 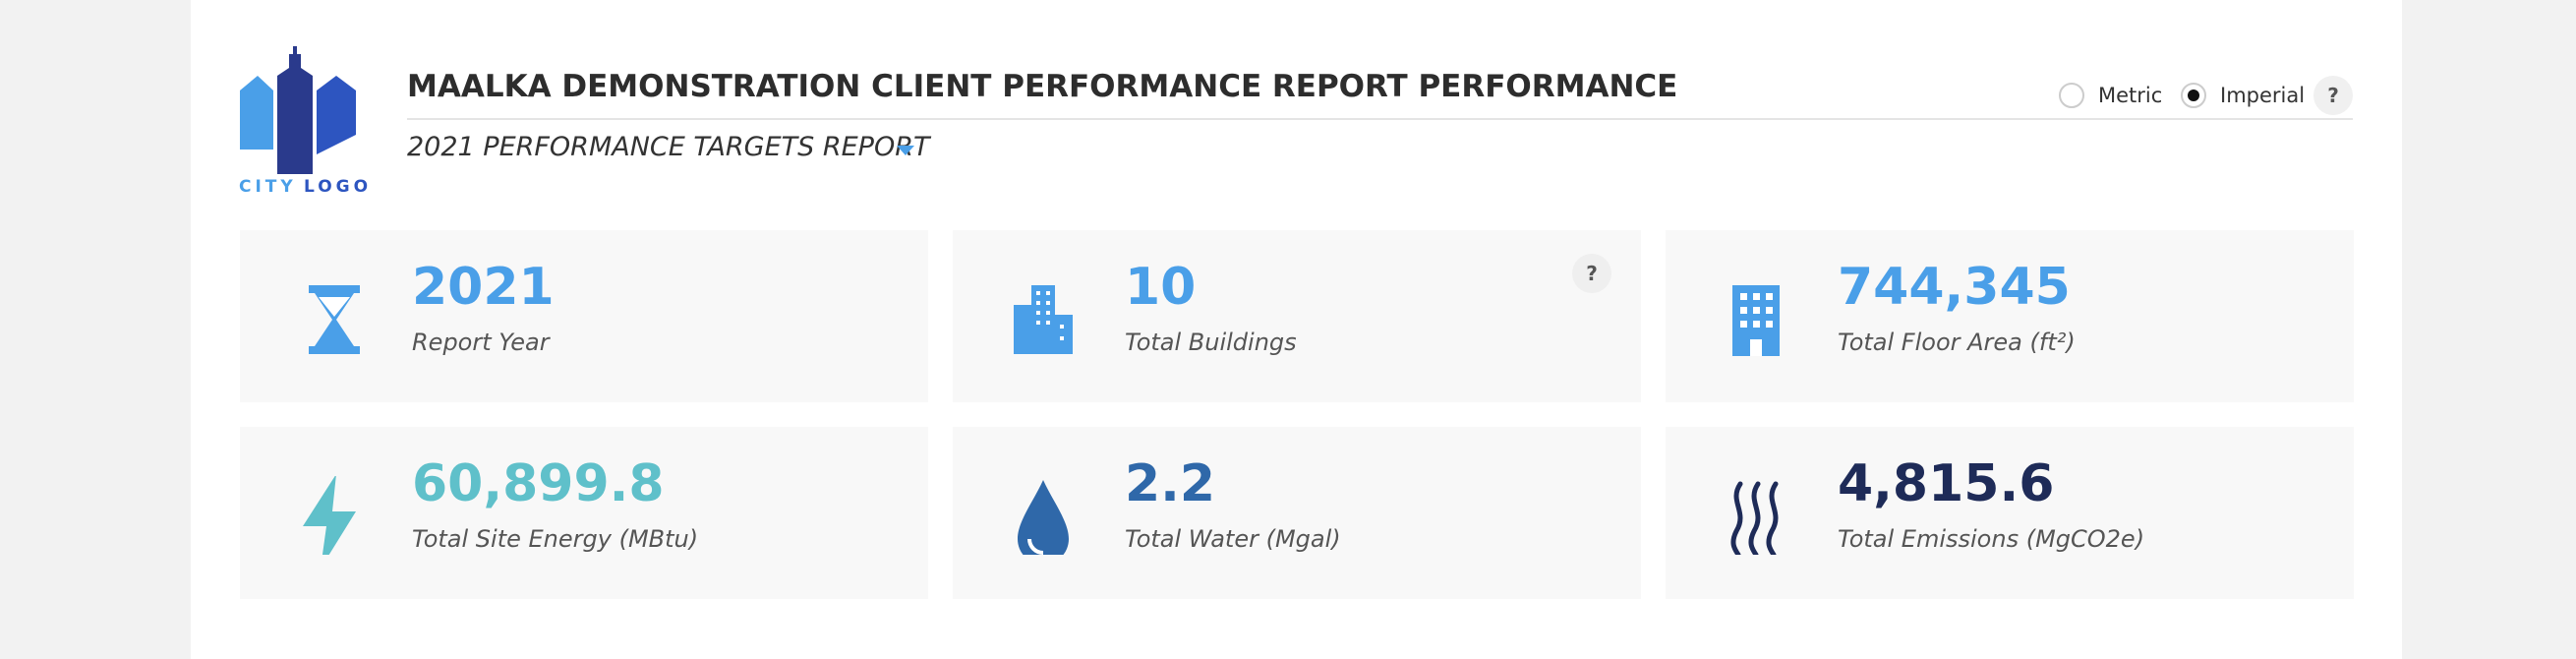 What do you see at coordinates (268, 187) in the screenshot?
I see `logo-word: CITY` at bounding box center [268, 187].